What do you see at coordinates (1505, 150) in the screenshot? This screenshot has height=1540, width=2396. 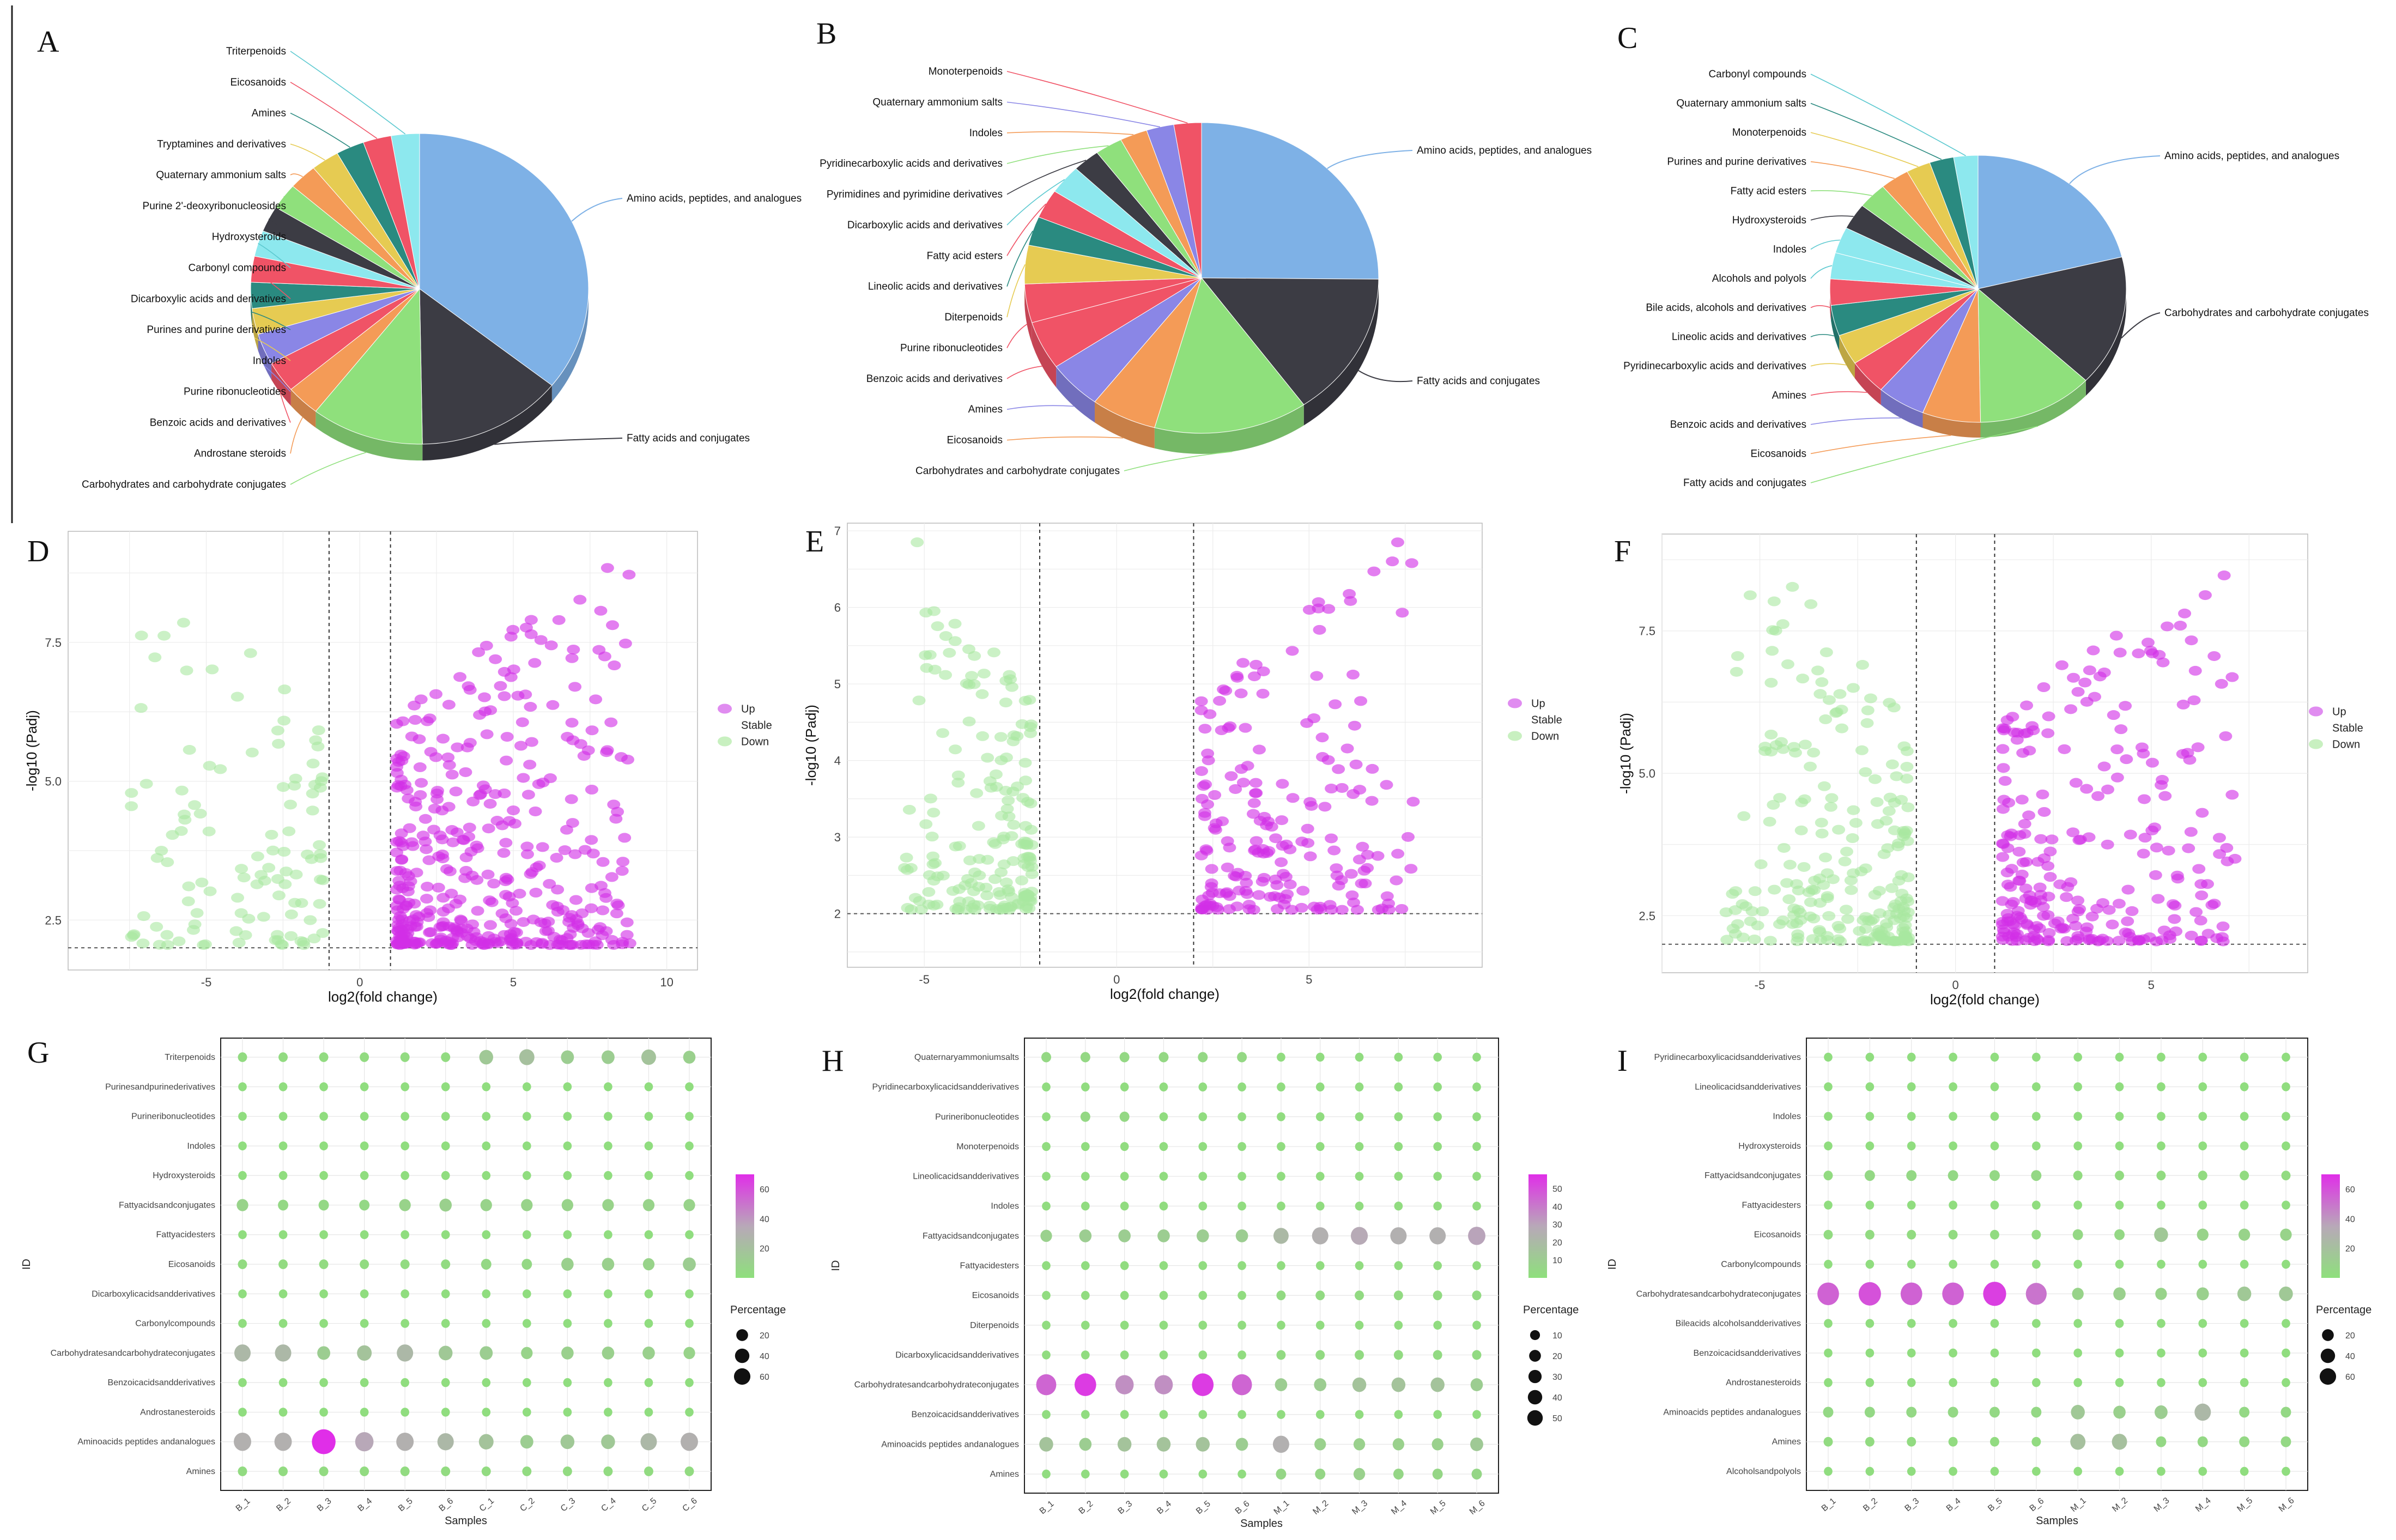 I see `pie-label-b-0: Amino acids, peptides, and analogues` at bounding box center [1505, 150].